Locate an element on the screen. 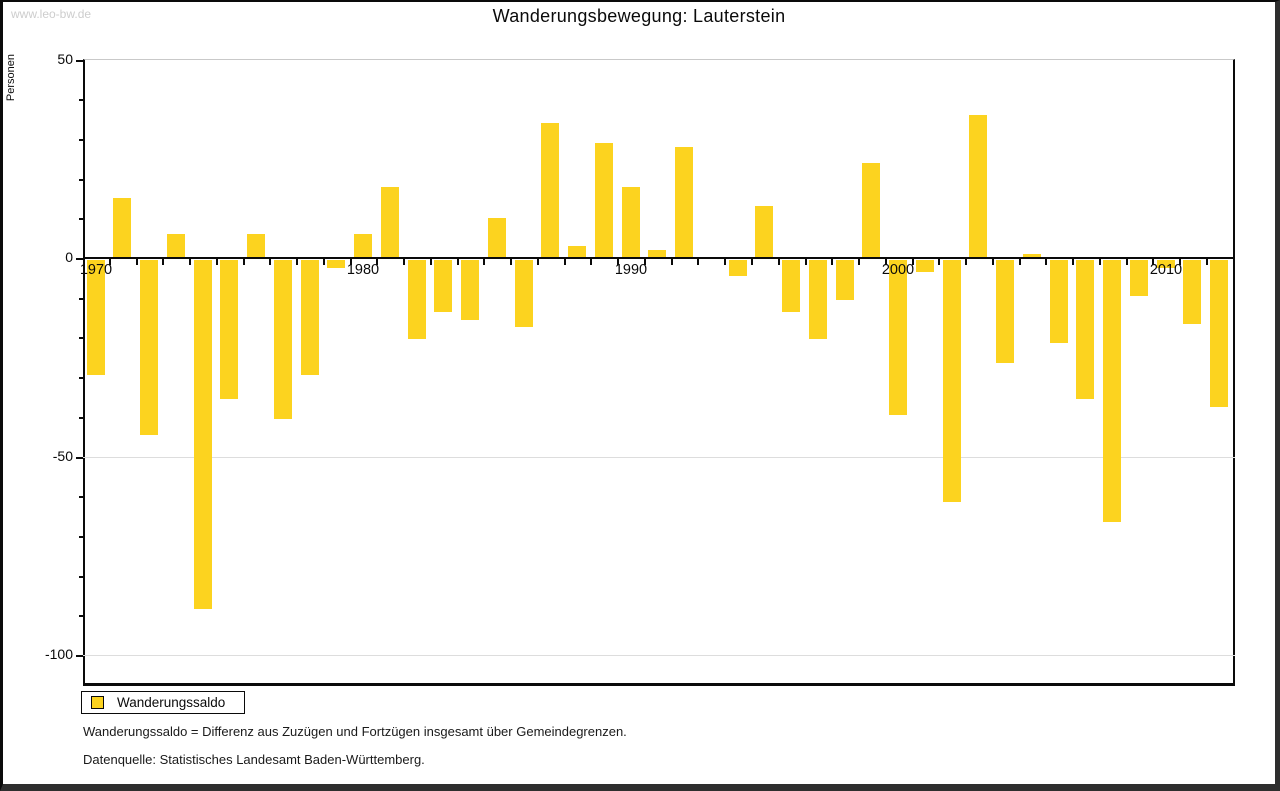 Image resolution: width=1280 pixels, height=791 pixels. bar-2010 is located at coordinates (1166, 264).